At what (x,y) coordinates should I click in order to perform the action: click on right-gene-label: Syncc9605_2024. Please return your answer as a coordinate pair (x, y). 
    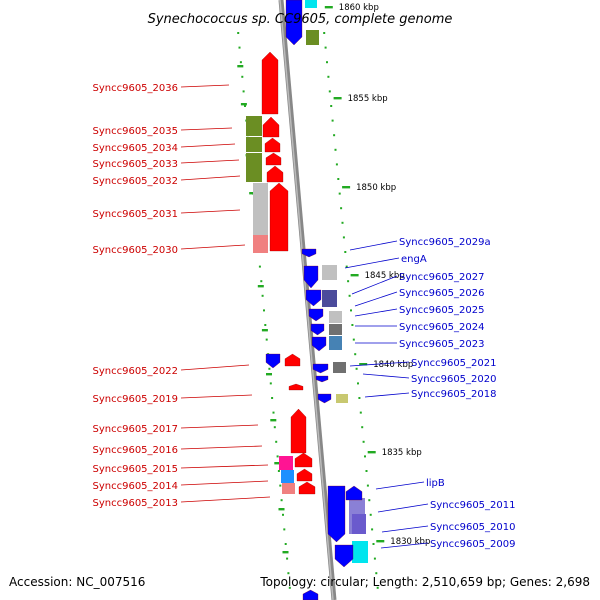
    Looking at the image, I should click on (442, 327).